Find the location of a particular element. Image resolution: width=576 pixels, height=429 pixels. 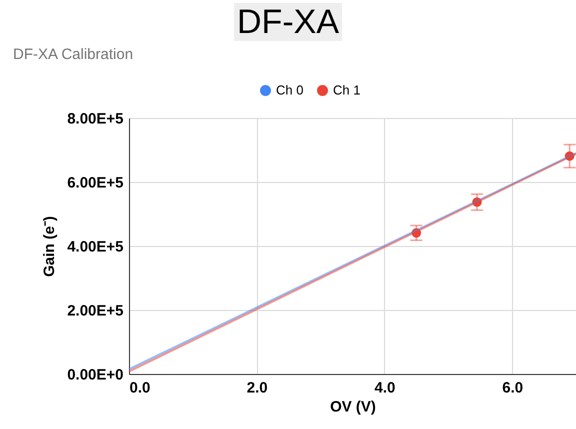

chart-title: DF-XA is located at coordinates (288, 22).